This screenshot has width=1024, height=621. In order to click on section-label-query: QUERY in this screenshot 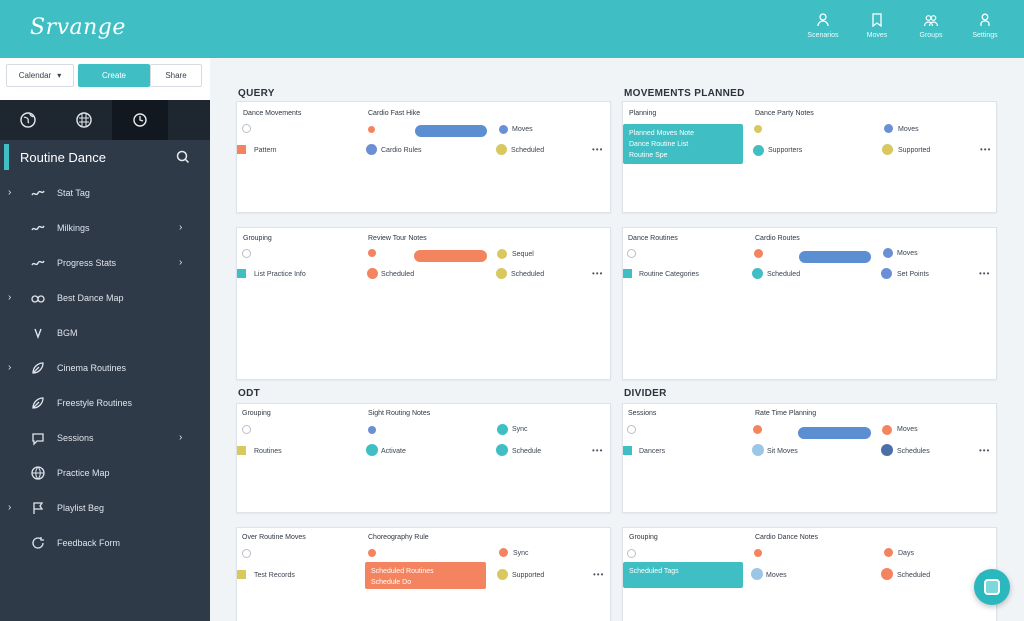, I will do `click(256, 93)`.